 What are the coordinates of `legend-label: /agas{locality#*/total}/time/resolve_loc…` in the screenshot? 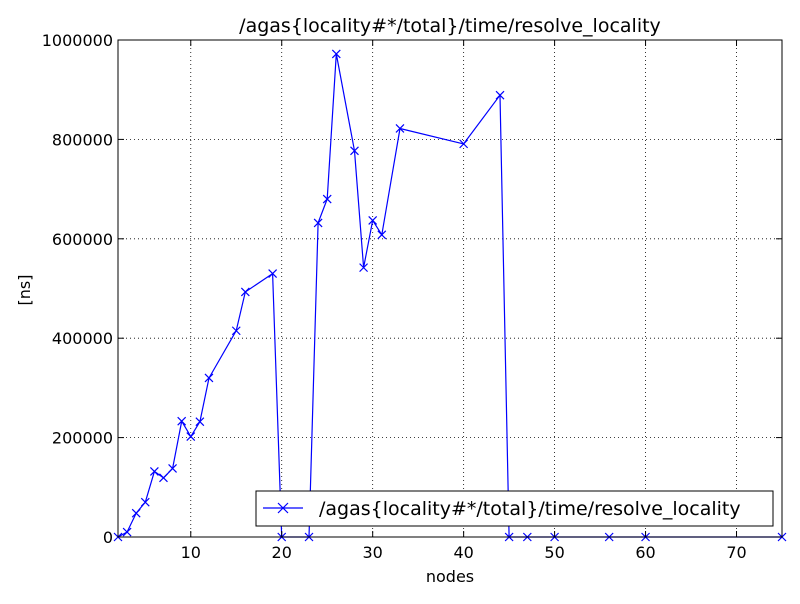 It's located at (530, 509).